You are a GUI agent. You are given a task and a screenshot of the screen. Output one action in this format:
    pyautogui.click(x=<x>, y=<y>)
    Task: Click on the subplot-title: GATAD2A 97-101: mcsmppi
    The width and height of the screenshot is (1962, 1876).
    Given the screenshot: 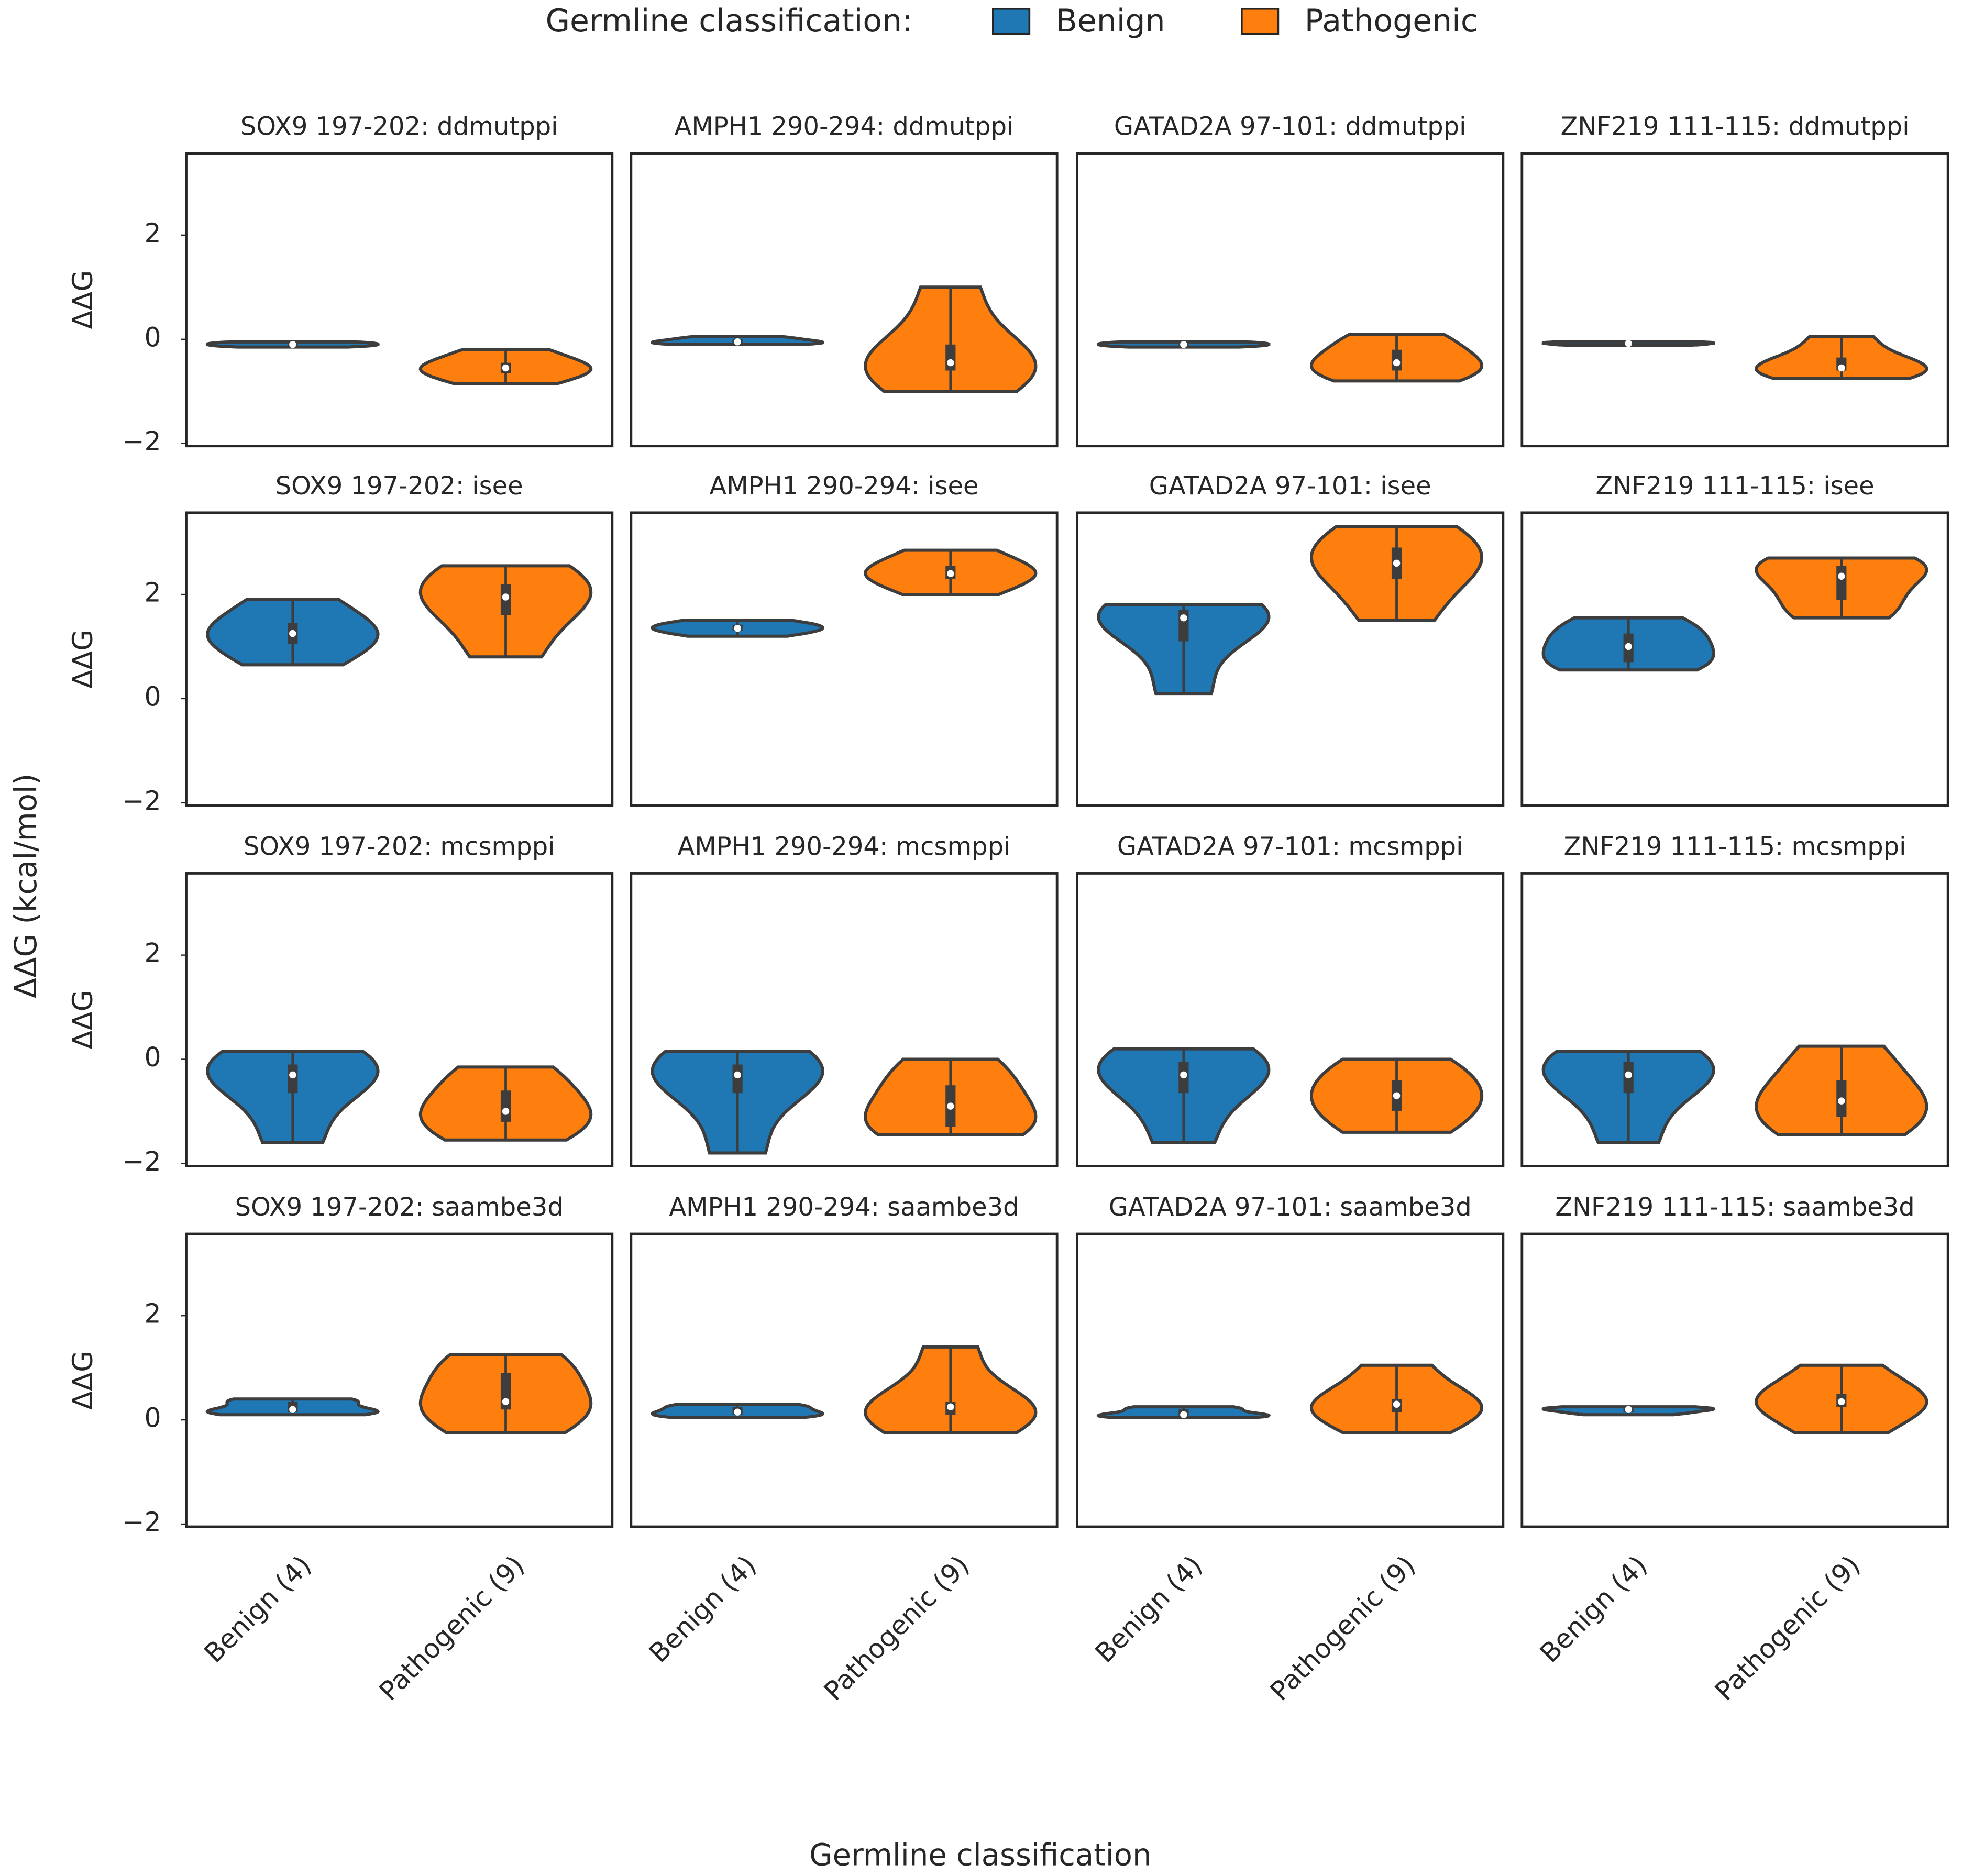 What is the action you would take?
    pyautogui.click(x=1290, y=846)
    